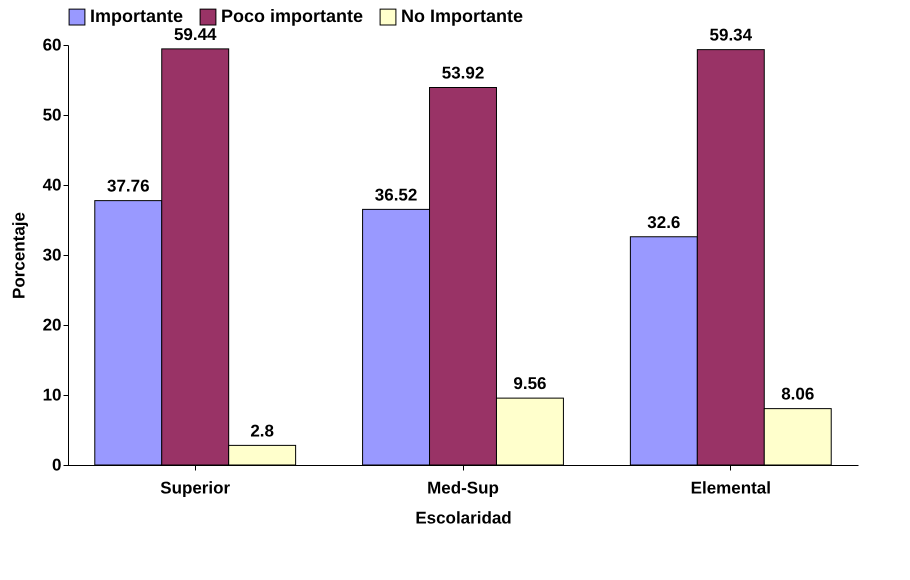 The width and height of the screenshot is (910, 580). Describe the element at coordinates (529, 384) in the screenshot. I see `data-label: 9.56` at that location.